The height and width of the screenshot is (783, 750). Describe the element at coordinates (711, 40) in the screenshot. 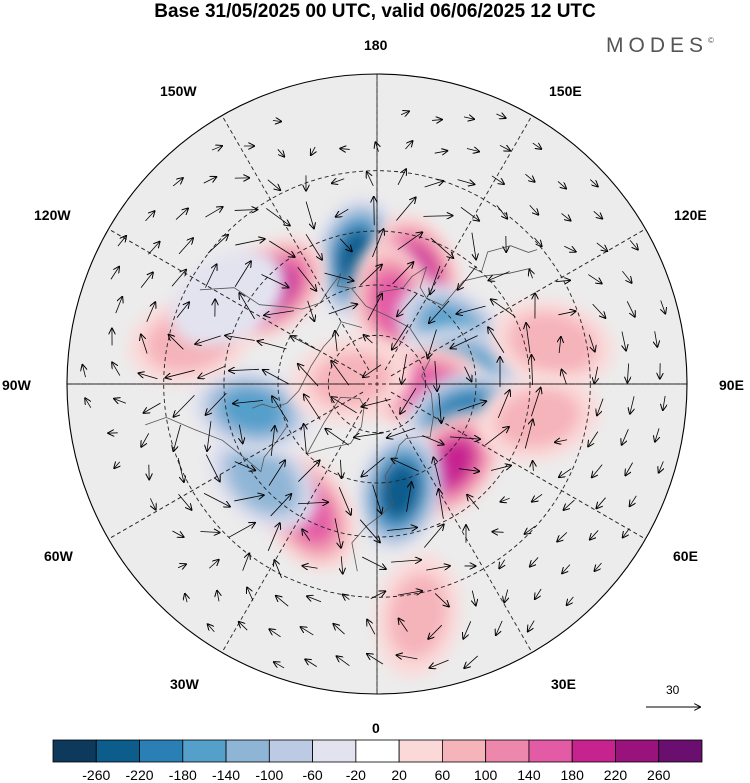

I see `copyright-mark: ©` at that location.